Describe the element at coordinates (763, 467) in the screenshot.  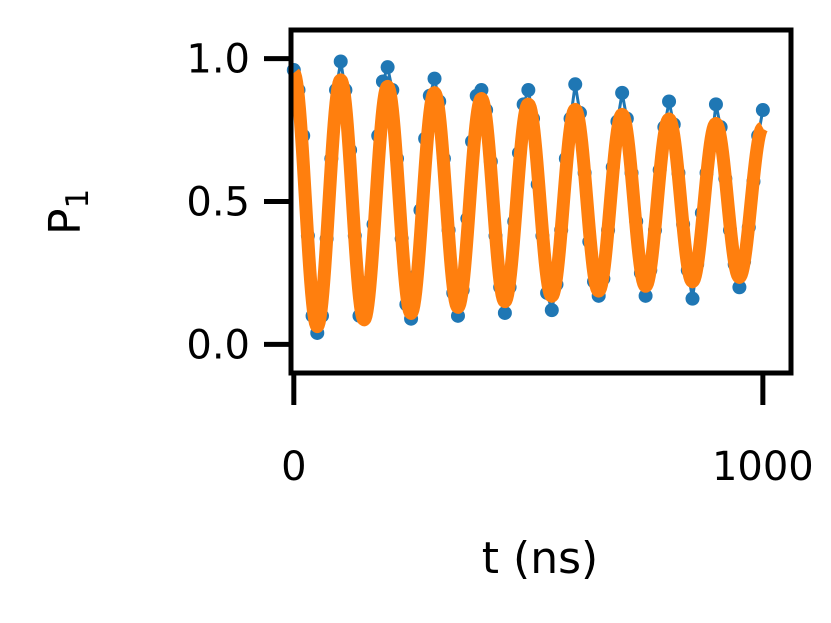
I see `x-tick-label: 1000` at that location.